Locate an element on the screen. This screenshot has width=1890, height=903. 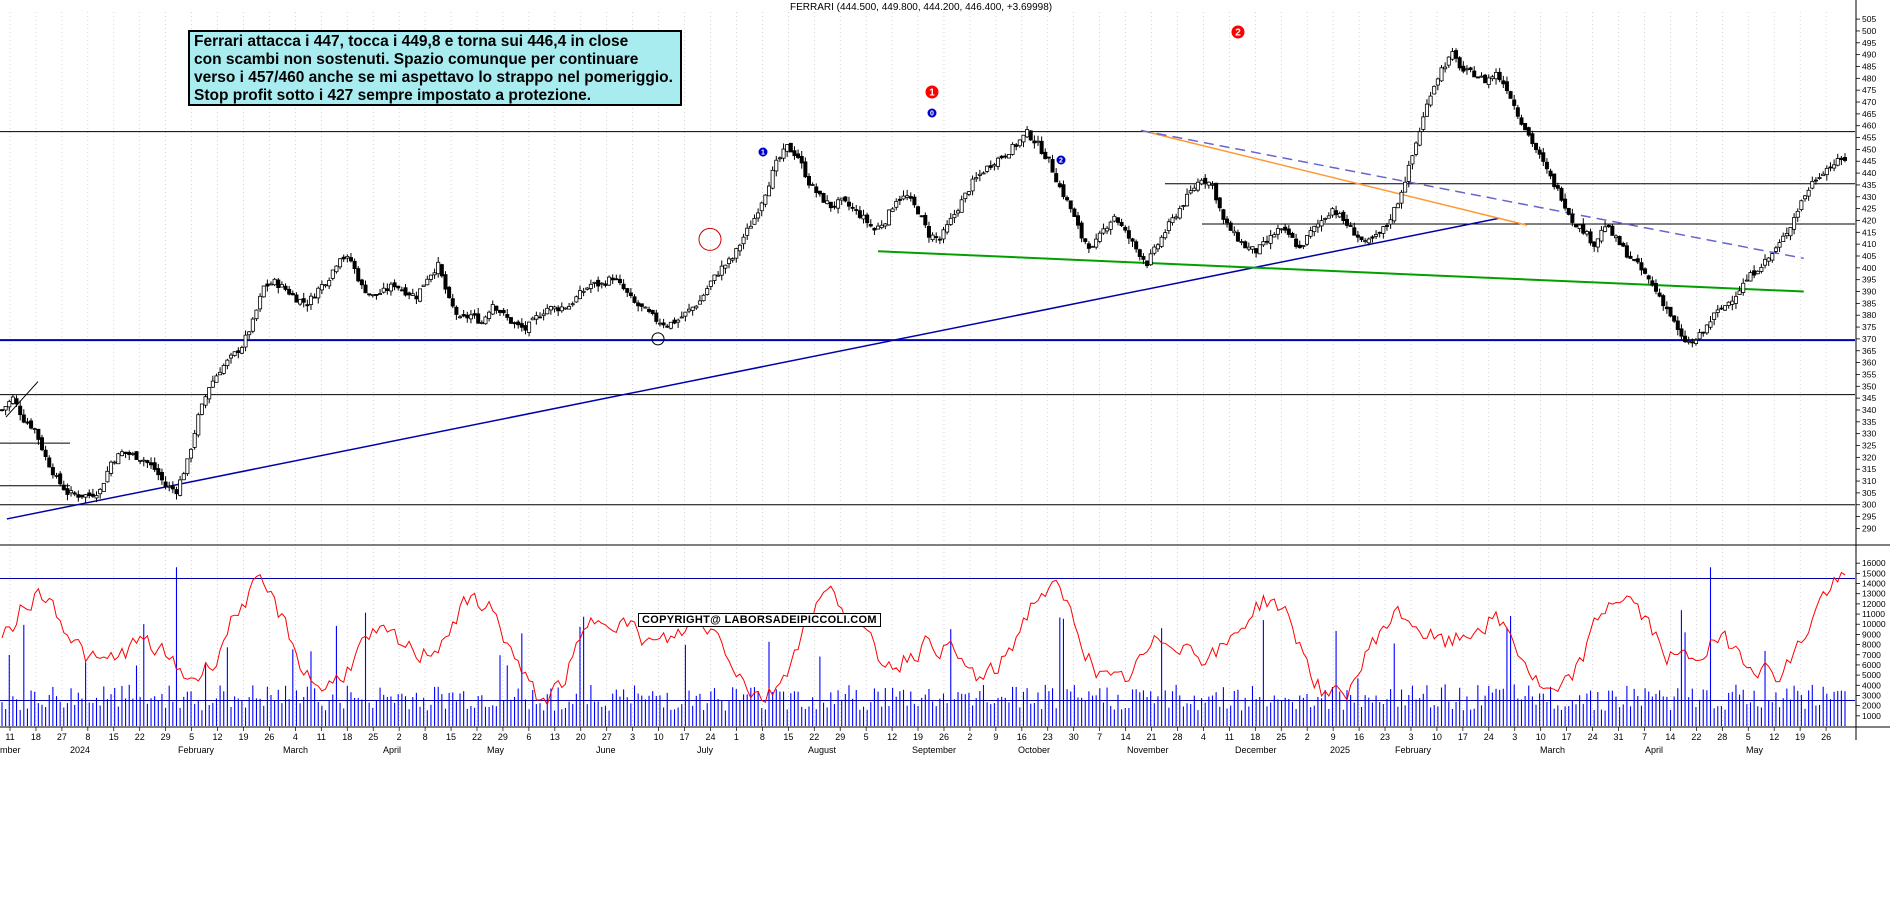
price-tick-label: 420 is located at coordinates (1869, 220).